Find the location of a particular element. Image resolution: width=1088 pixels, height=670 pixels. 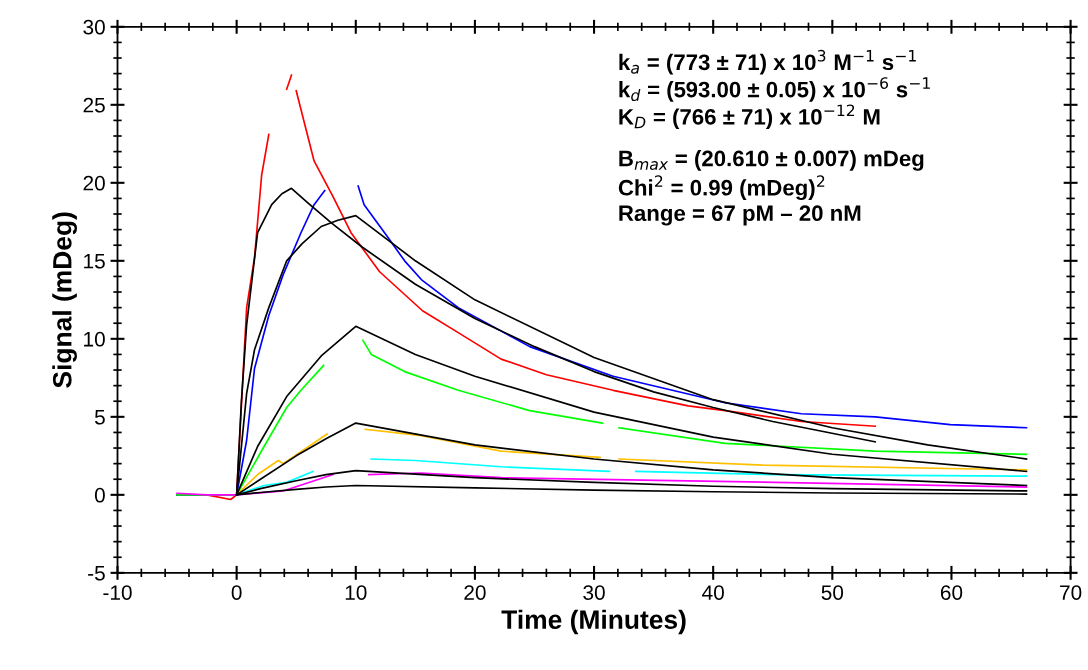

x-axis-title: Time (Minutes) is located at coordinates (593, 622).